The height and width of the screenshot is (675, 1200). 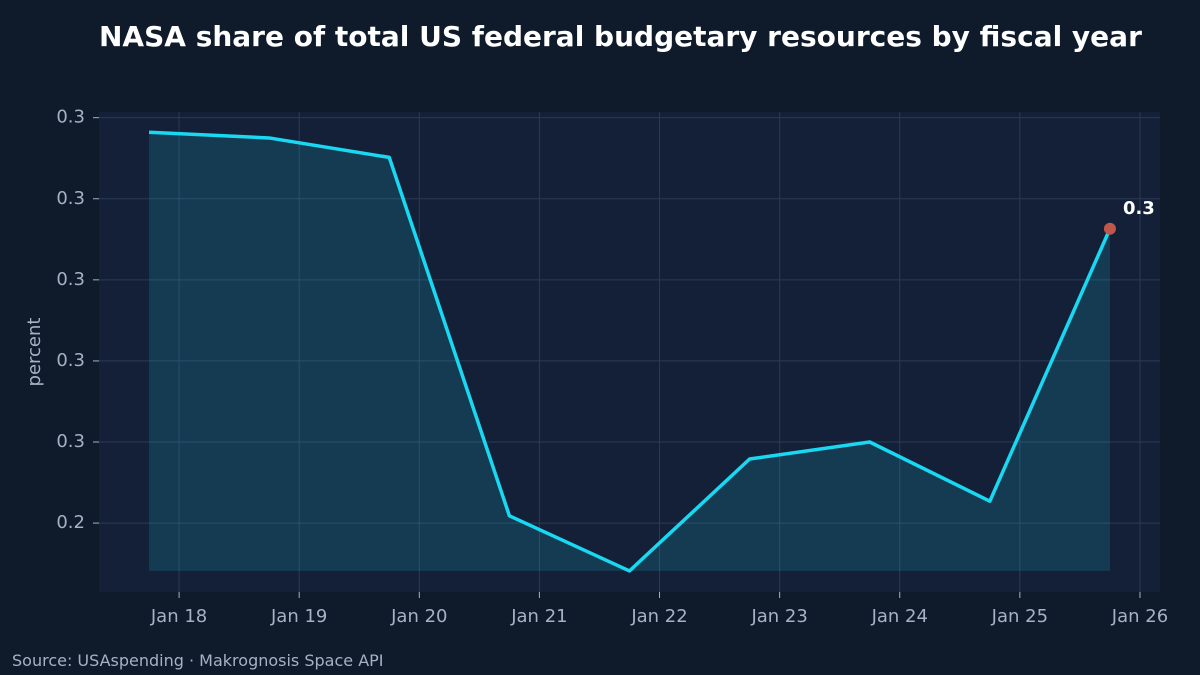 What do you see at coordinates (178, 616) in the screenshot?
I see `x-tick-label: Jan 18` at bounding box center [178, 616].